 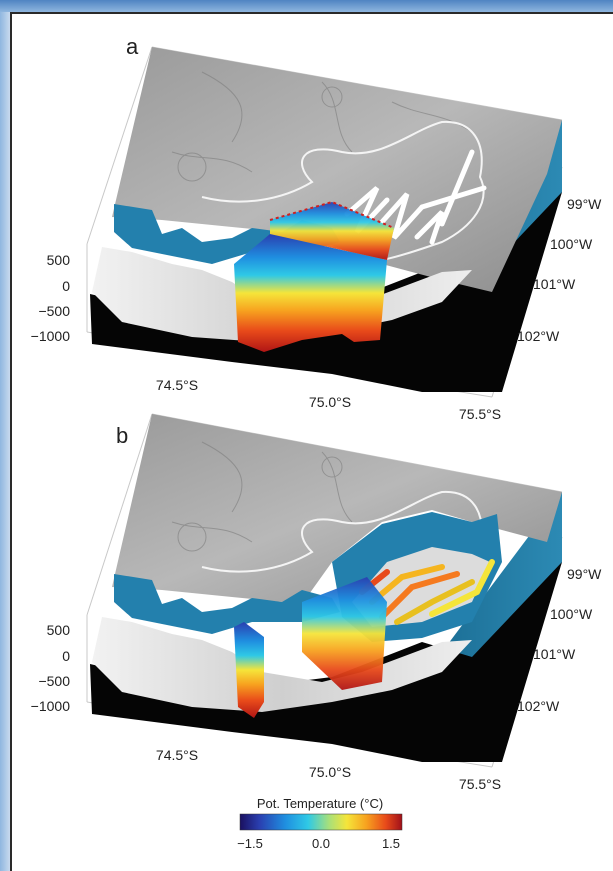 I want to click on panel-a-lon-tick-1: 99°W, so click(x=584, y=204).